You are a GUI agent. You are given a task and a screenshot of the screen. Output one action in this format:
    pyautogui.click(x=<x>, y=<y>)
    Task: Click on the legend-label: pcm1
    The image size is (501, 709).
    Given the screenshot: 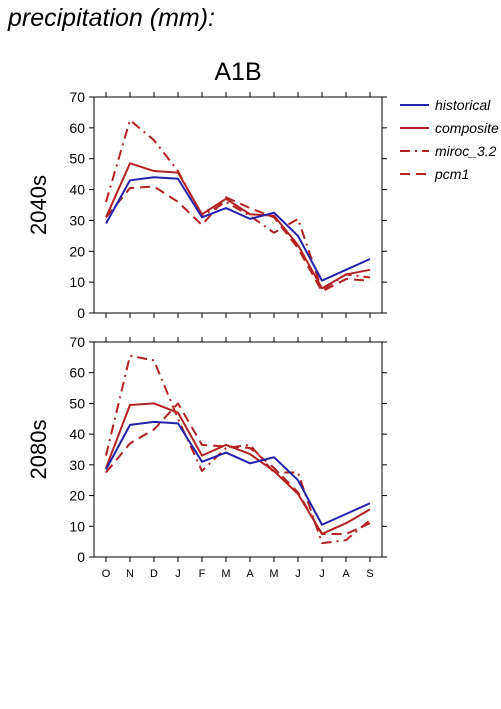 What is the action you would take?
    pyautogui.click(x=451, y=174)
    